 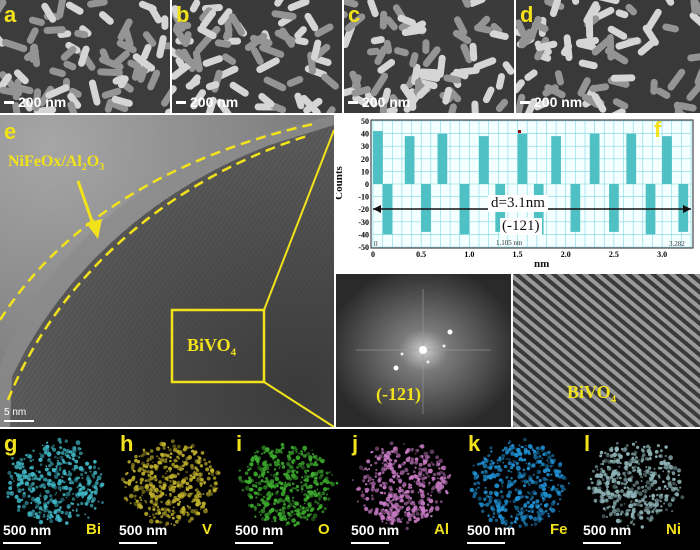 I want to click on ifft-label-sub: 4, so click(x=613, y=399).